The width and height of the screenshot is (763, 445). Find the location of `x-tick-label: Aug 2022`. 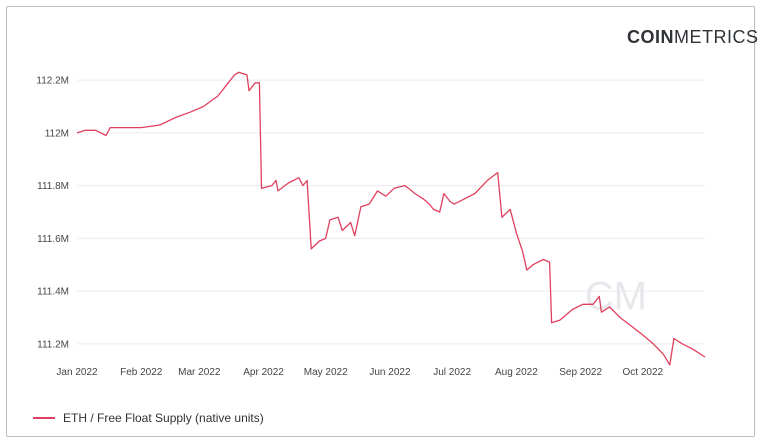

x-tick-label: Aug 2022 is located at coordinates (516, 372).